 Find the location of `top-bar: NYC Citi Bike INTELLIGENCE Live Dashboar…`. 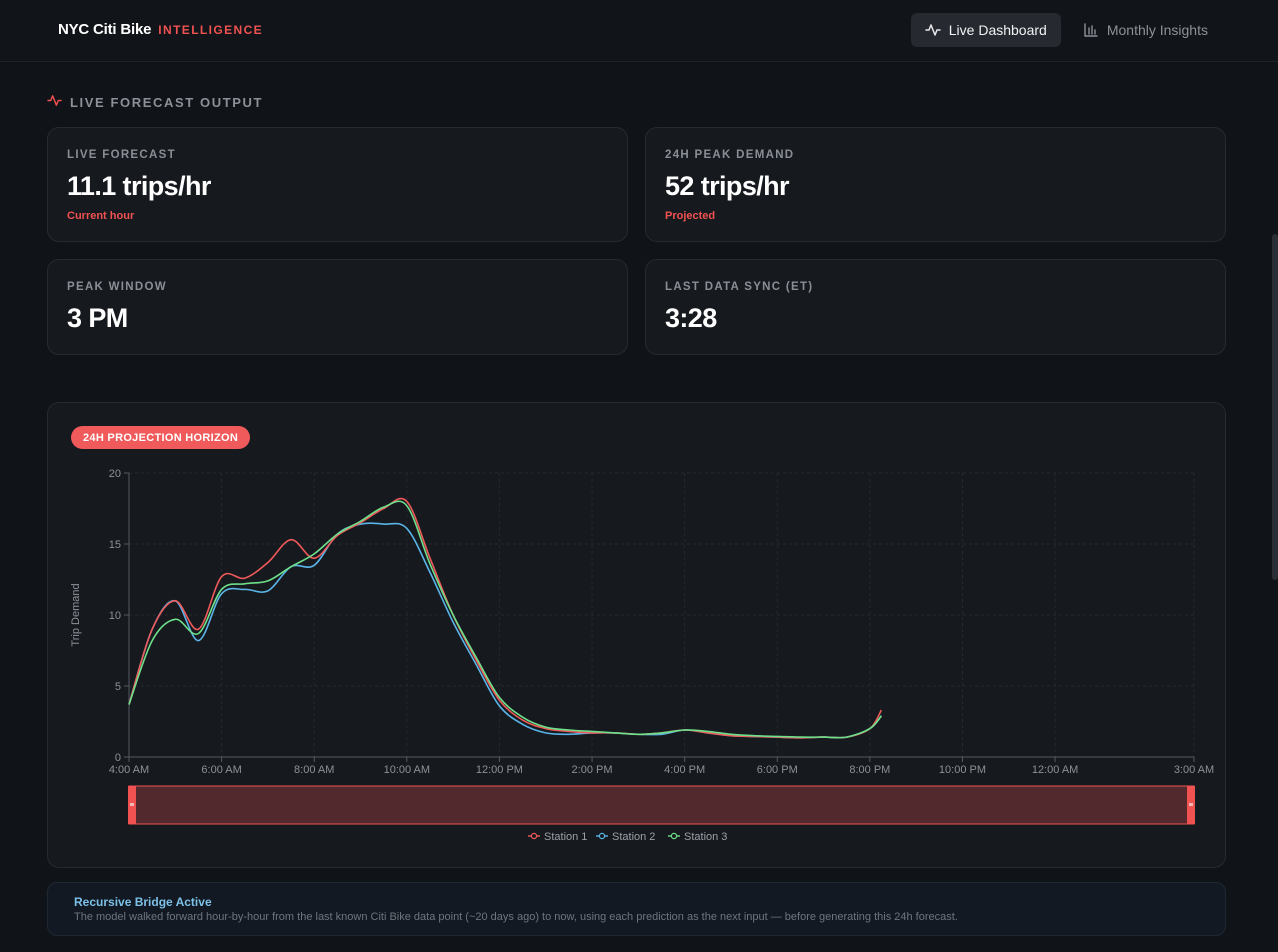

top-bar: NYC Citi Bike INTELLIGENCE Live Dashboar… is located at coordinates (639, 31).